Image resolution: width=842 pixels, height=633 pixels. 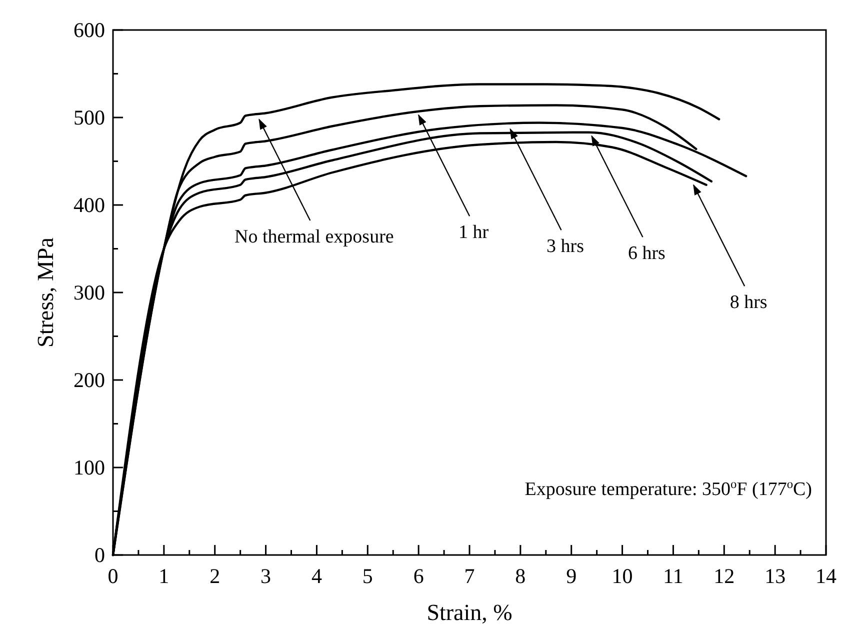 What do you see at coordinates (89, 118) in the screenshot?
I see `y-tick-label: 500` at bounding box center [89, 118].